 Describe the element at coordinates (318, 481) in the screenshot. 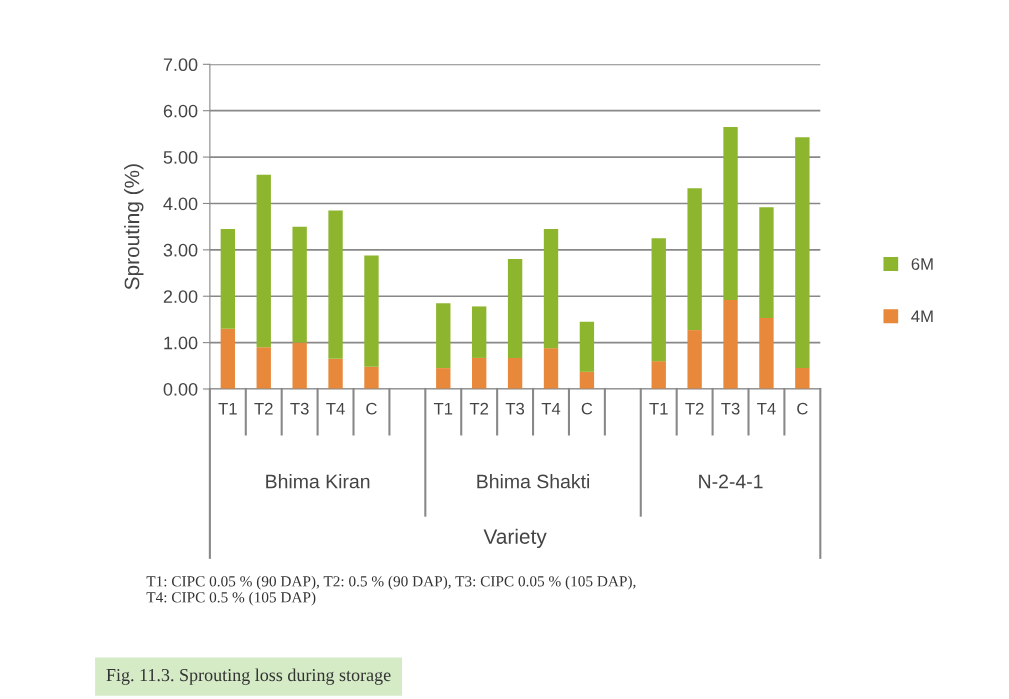

I see `text: Bhima Kiran` at that location.